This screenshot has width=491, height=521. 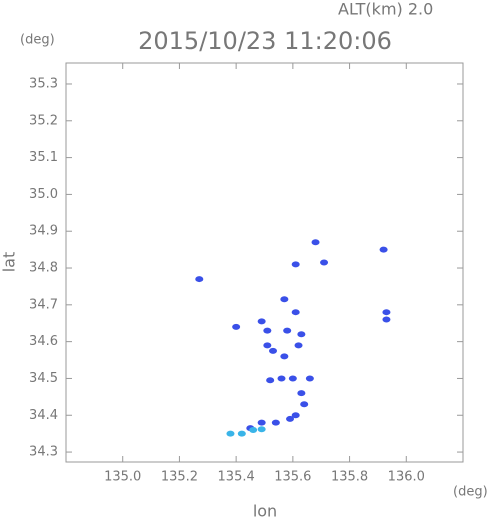 What do you see at coordinates (265, 41) in the screenshot?
I see `chart-title: 2015/10/23 11:20:06` at bounding box center [265, 41].